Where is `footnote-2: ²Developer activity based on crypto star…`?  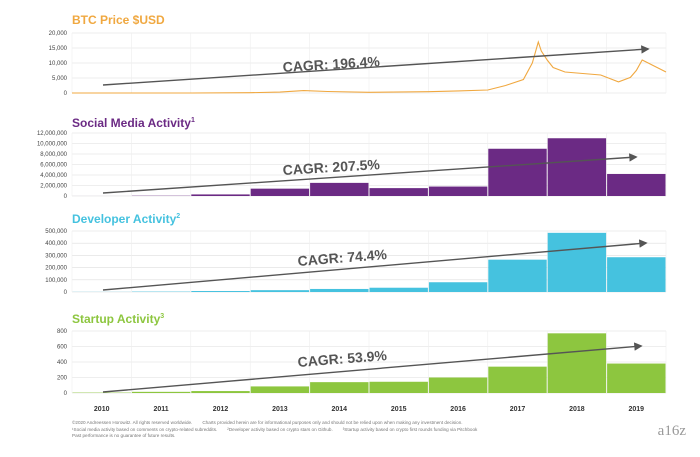 footnote-2: ²Developer activity based on crypto star… is located at coordinates (280, 429).